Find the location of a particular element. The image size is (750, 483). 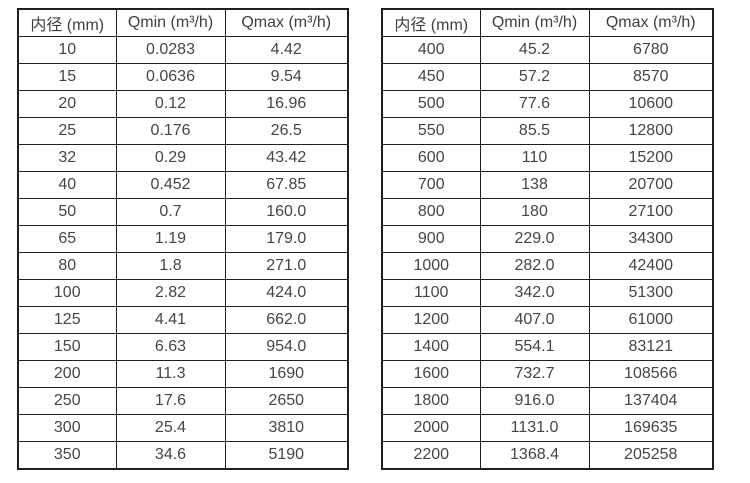

table-cell: 5190 is located at coordinates (286, 455).